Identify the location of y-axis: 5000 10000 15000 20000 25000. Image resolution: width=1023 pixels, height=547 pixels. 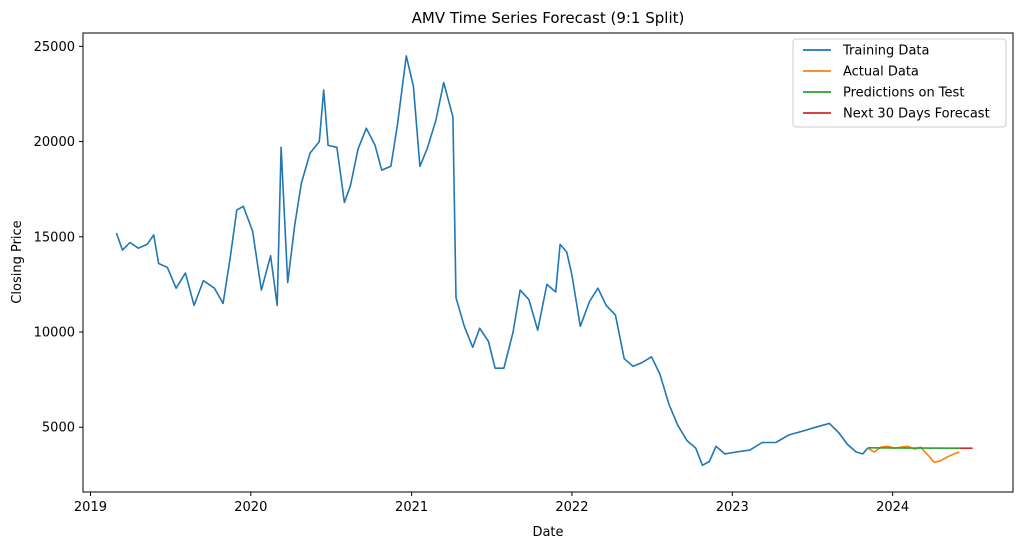
(58, 238).